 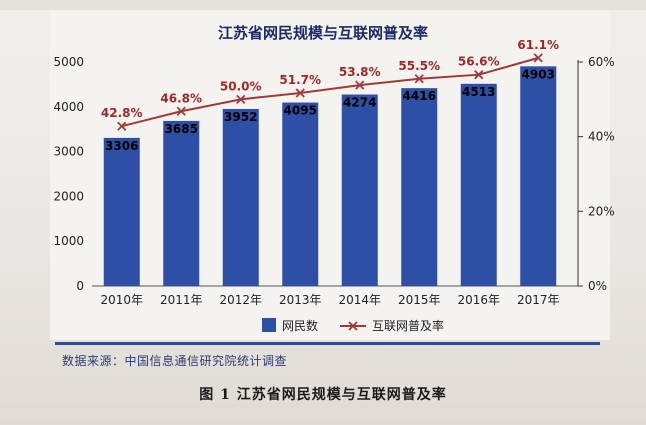 I want to click on left-axis-tick-label: 5000, so click(x=68, y=62).